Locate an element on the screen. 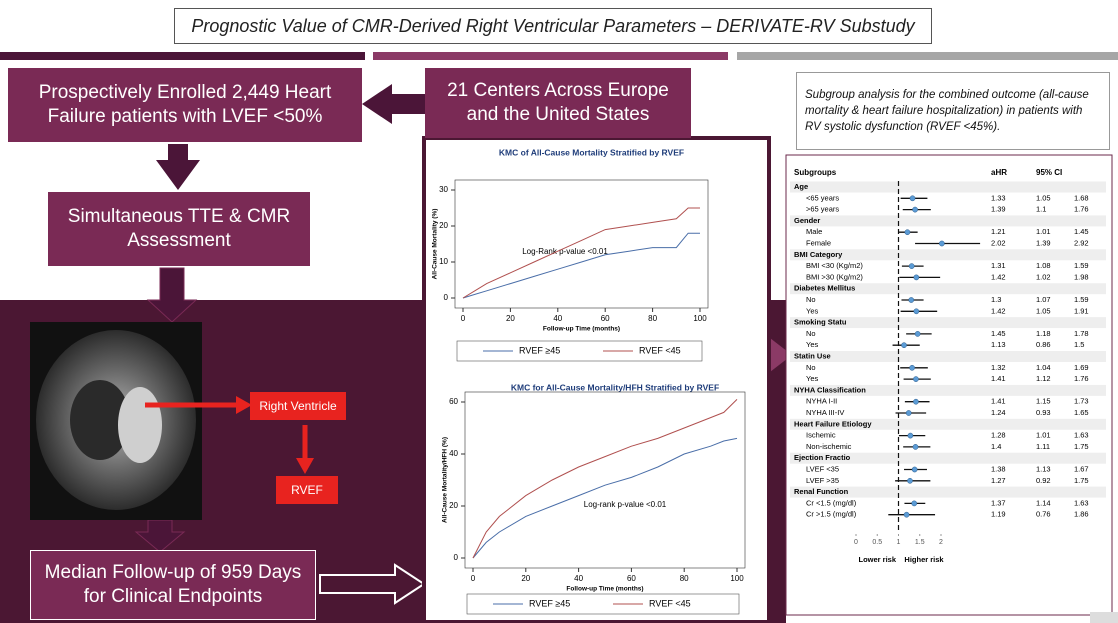 The width and height of the screenshot is (1118, 623). ci-high: 1.63 is located at coordinates (1081, 502).